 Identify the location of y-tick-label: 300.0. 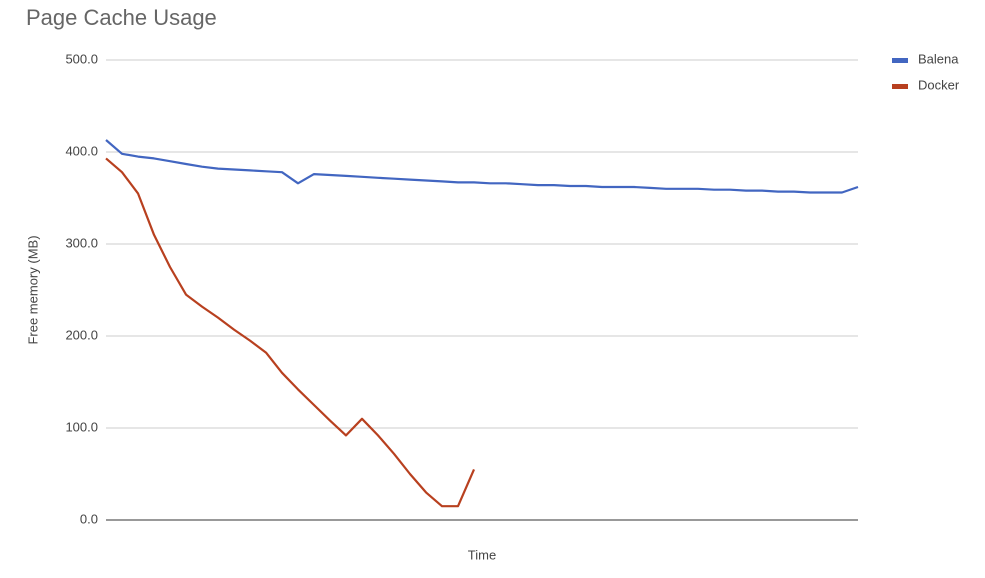
(81, 242).